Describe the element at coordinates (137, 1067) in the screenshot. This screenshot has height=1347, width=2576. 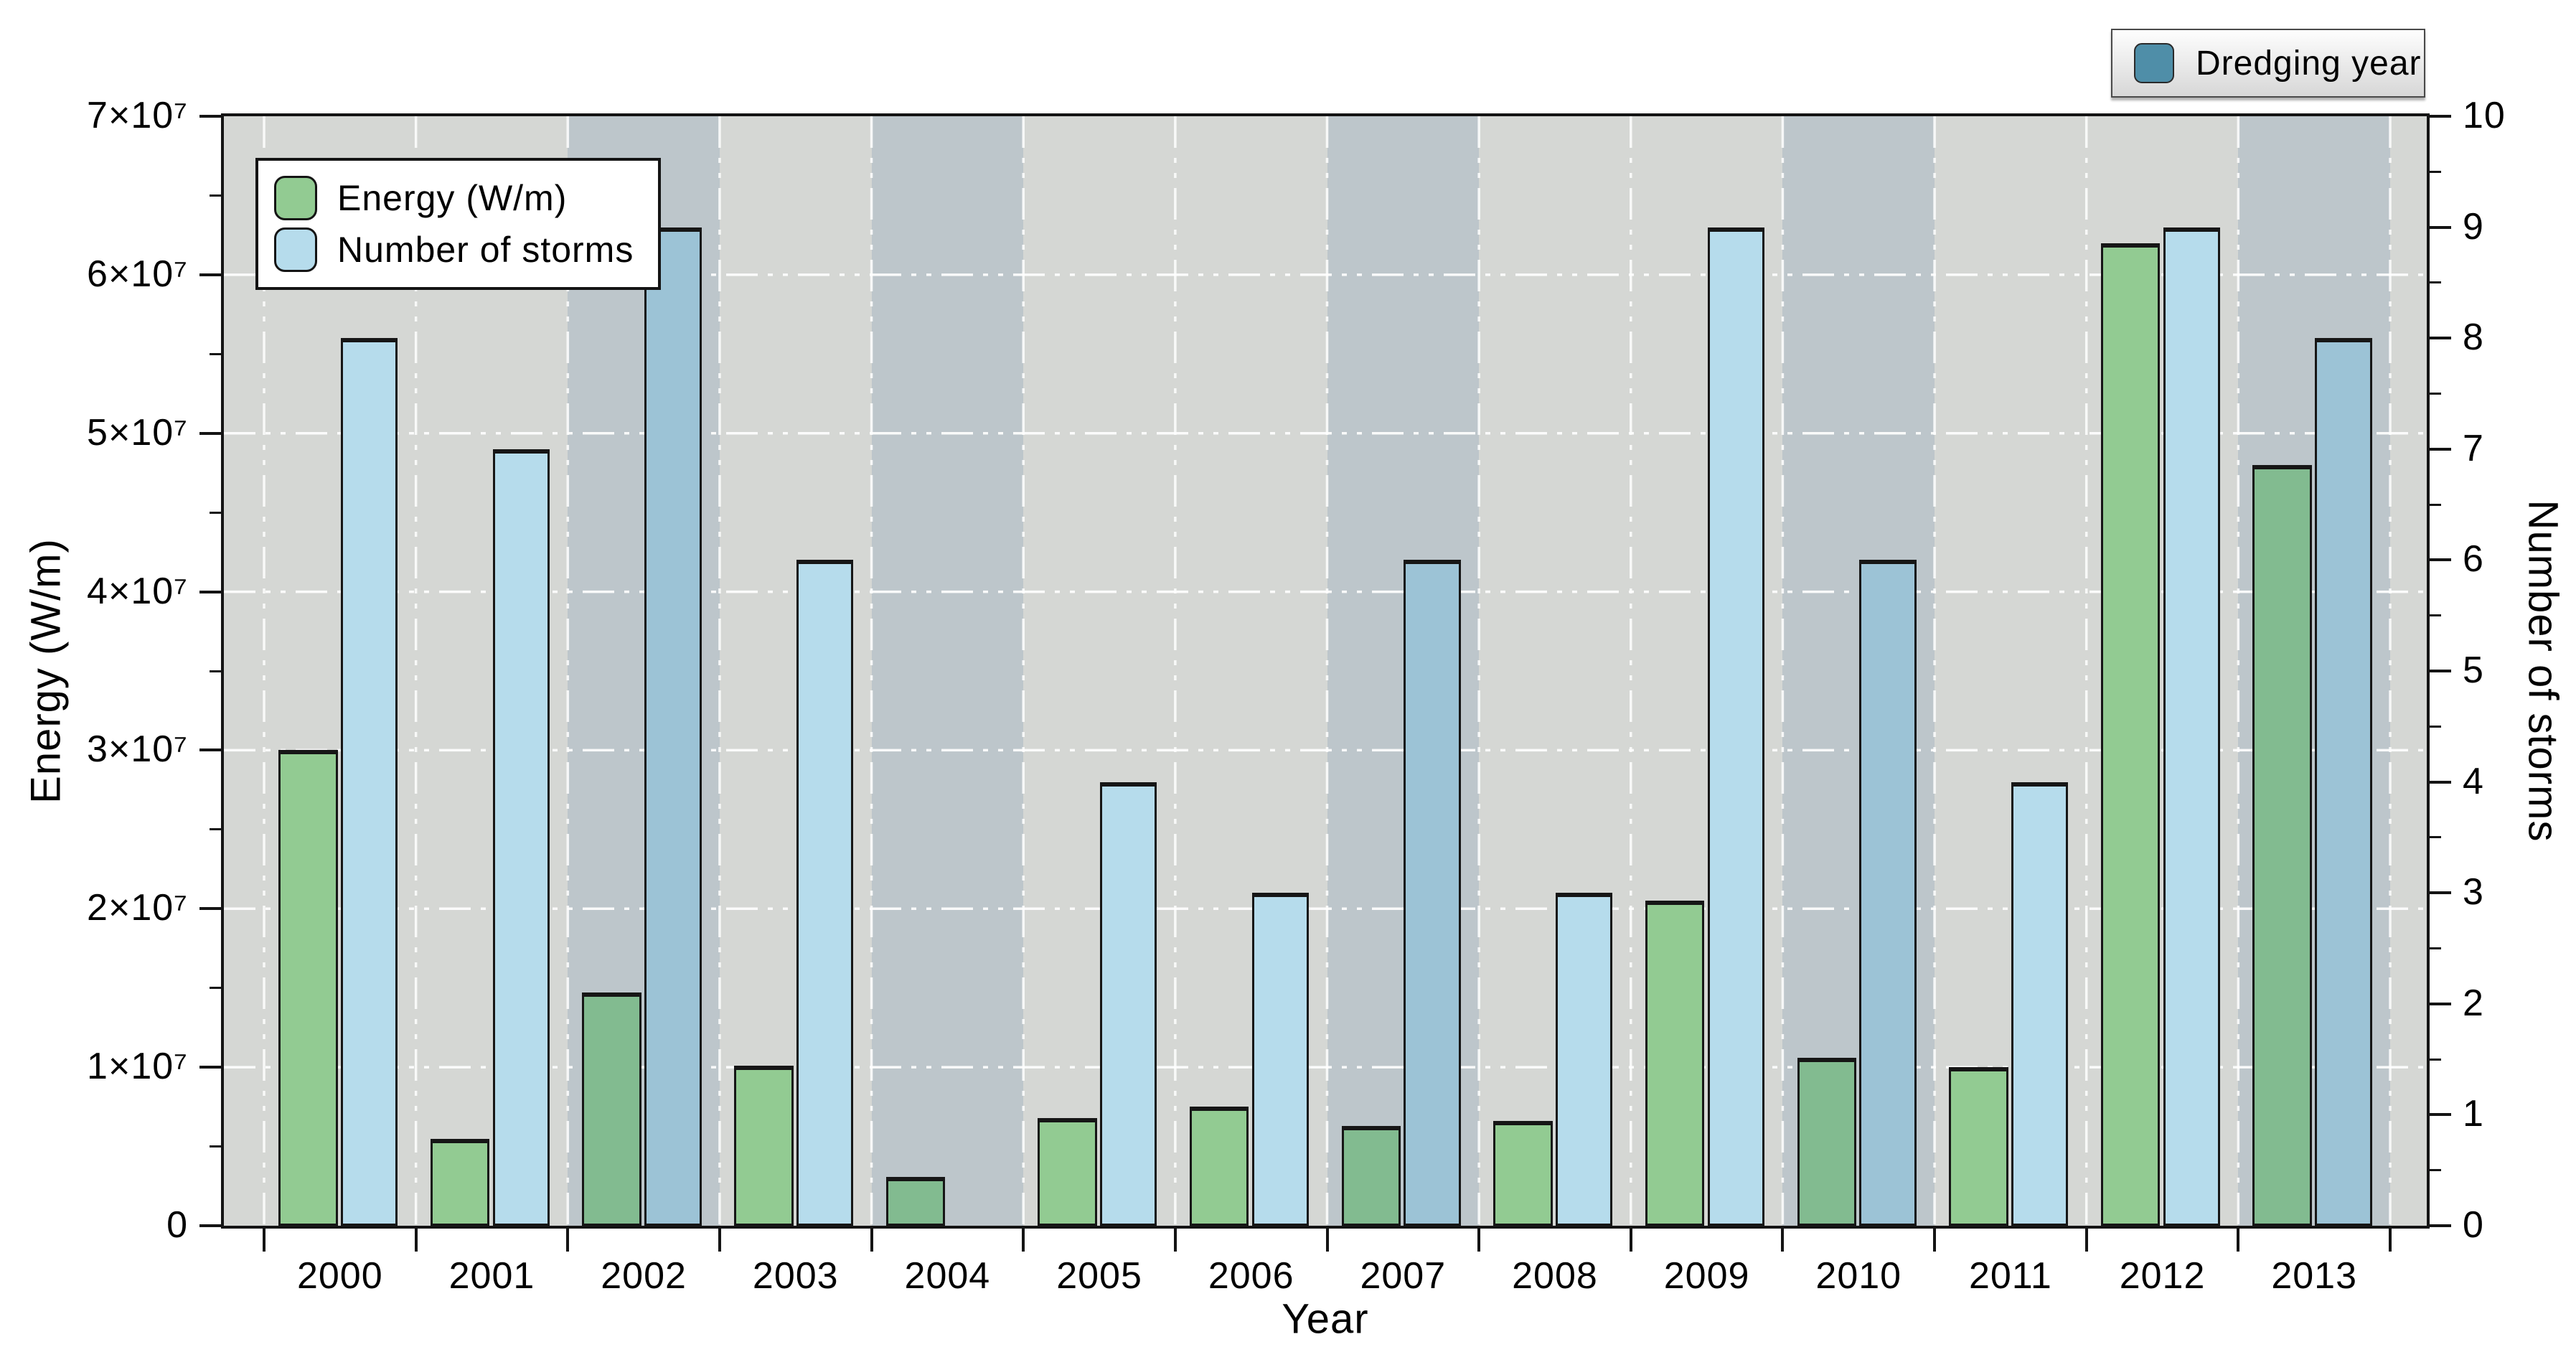
I see `left-axis-tick-label: 1×10⁷` at that location.